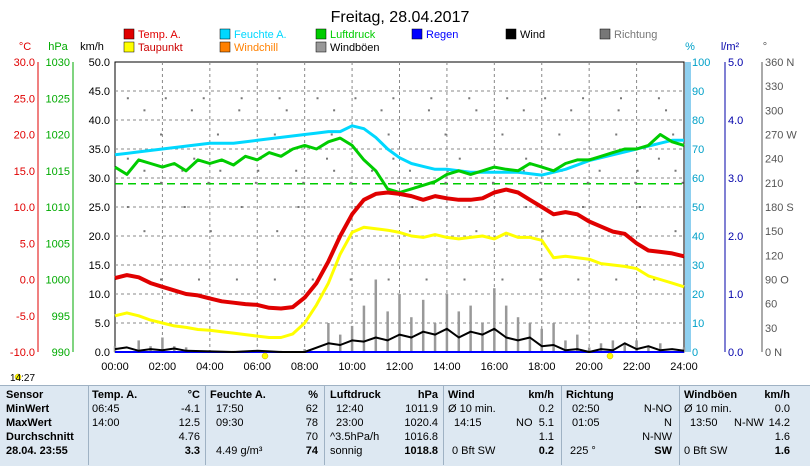 The height and width of the screenshot is (466, 810). I want to click on temp-current: 3.3, so click(192, 451).